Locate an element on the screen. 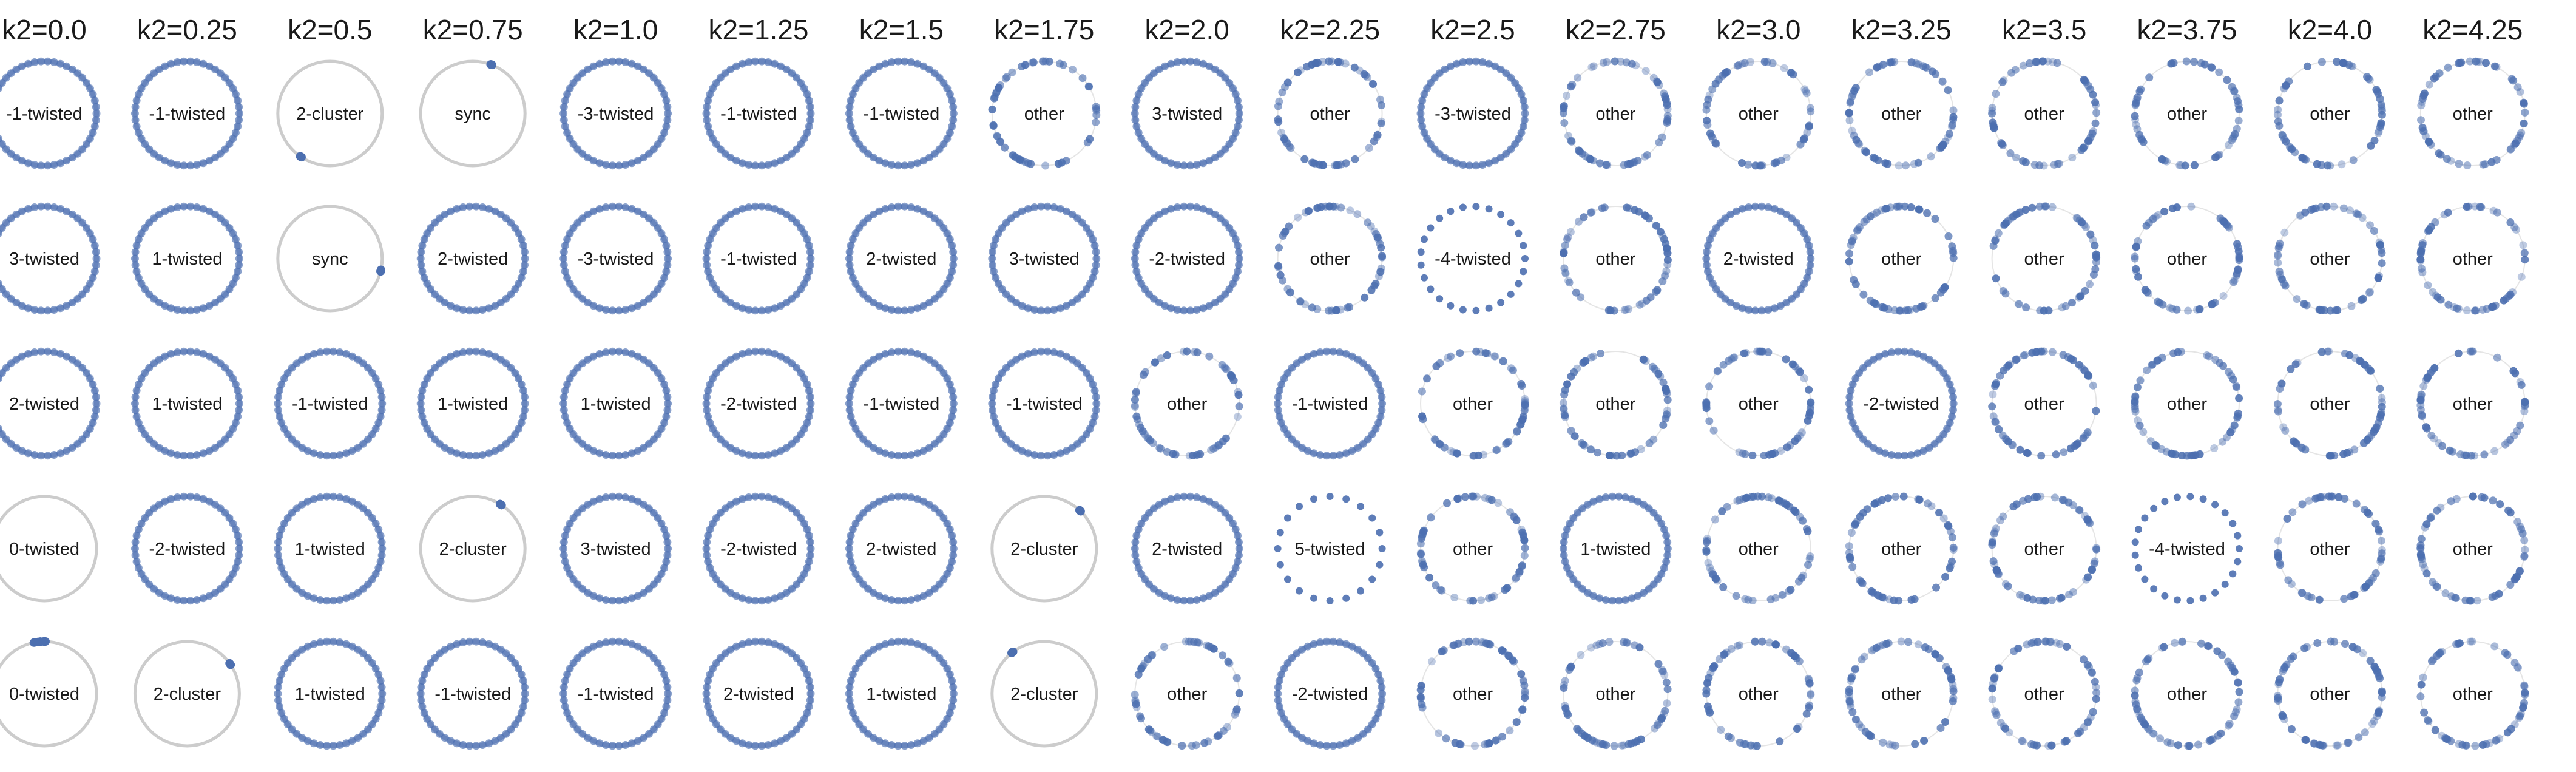 Image resolution: width=2576 pixels, height=772 pixels. state-cell: 2-cluster is located at coordinates (330, 114).